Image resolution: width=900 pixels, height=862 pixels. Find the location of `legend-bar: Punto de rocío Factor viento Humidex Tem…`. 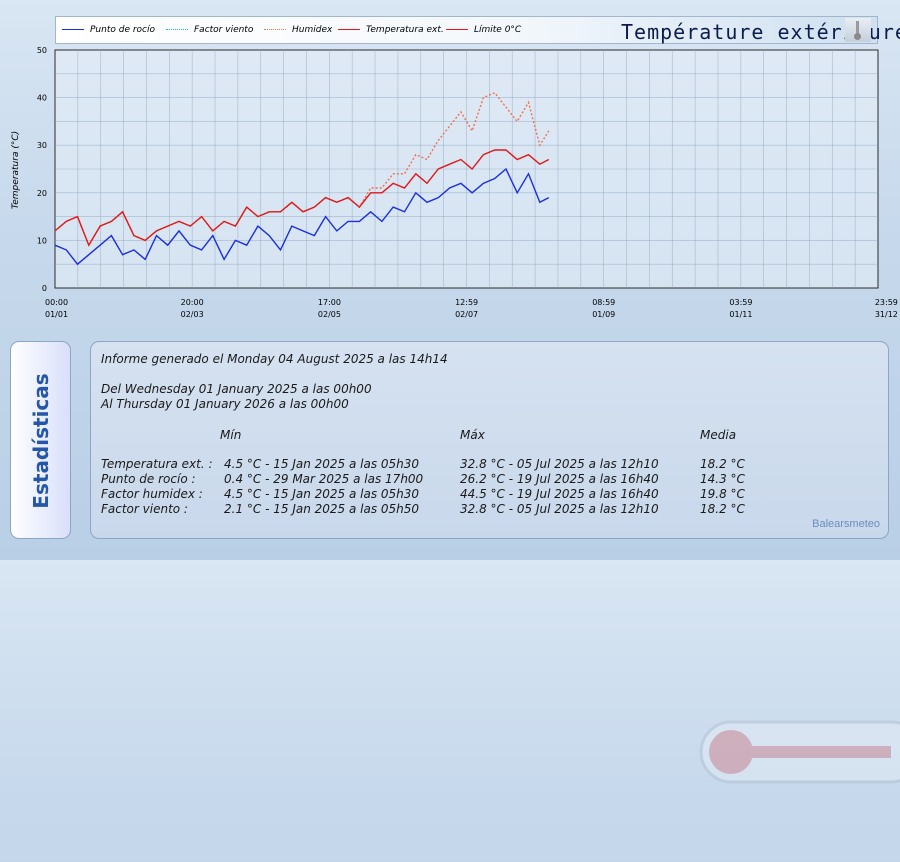

legend-bar: Punto de rocío Factor viento Humidex Tem… is located at coordinates (477, 30).